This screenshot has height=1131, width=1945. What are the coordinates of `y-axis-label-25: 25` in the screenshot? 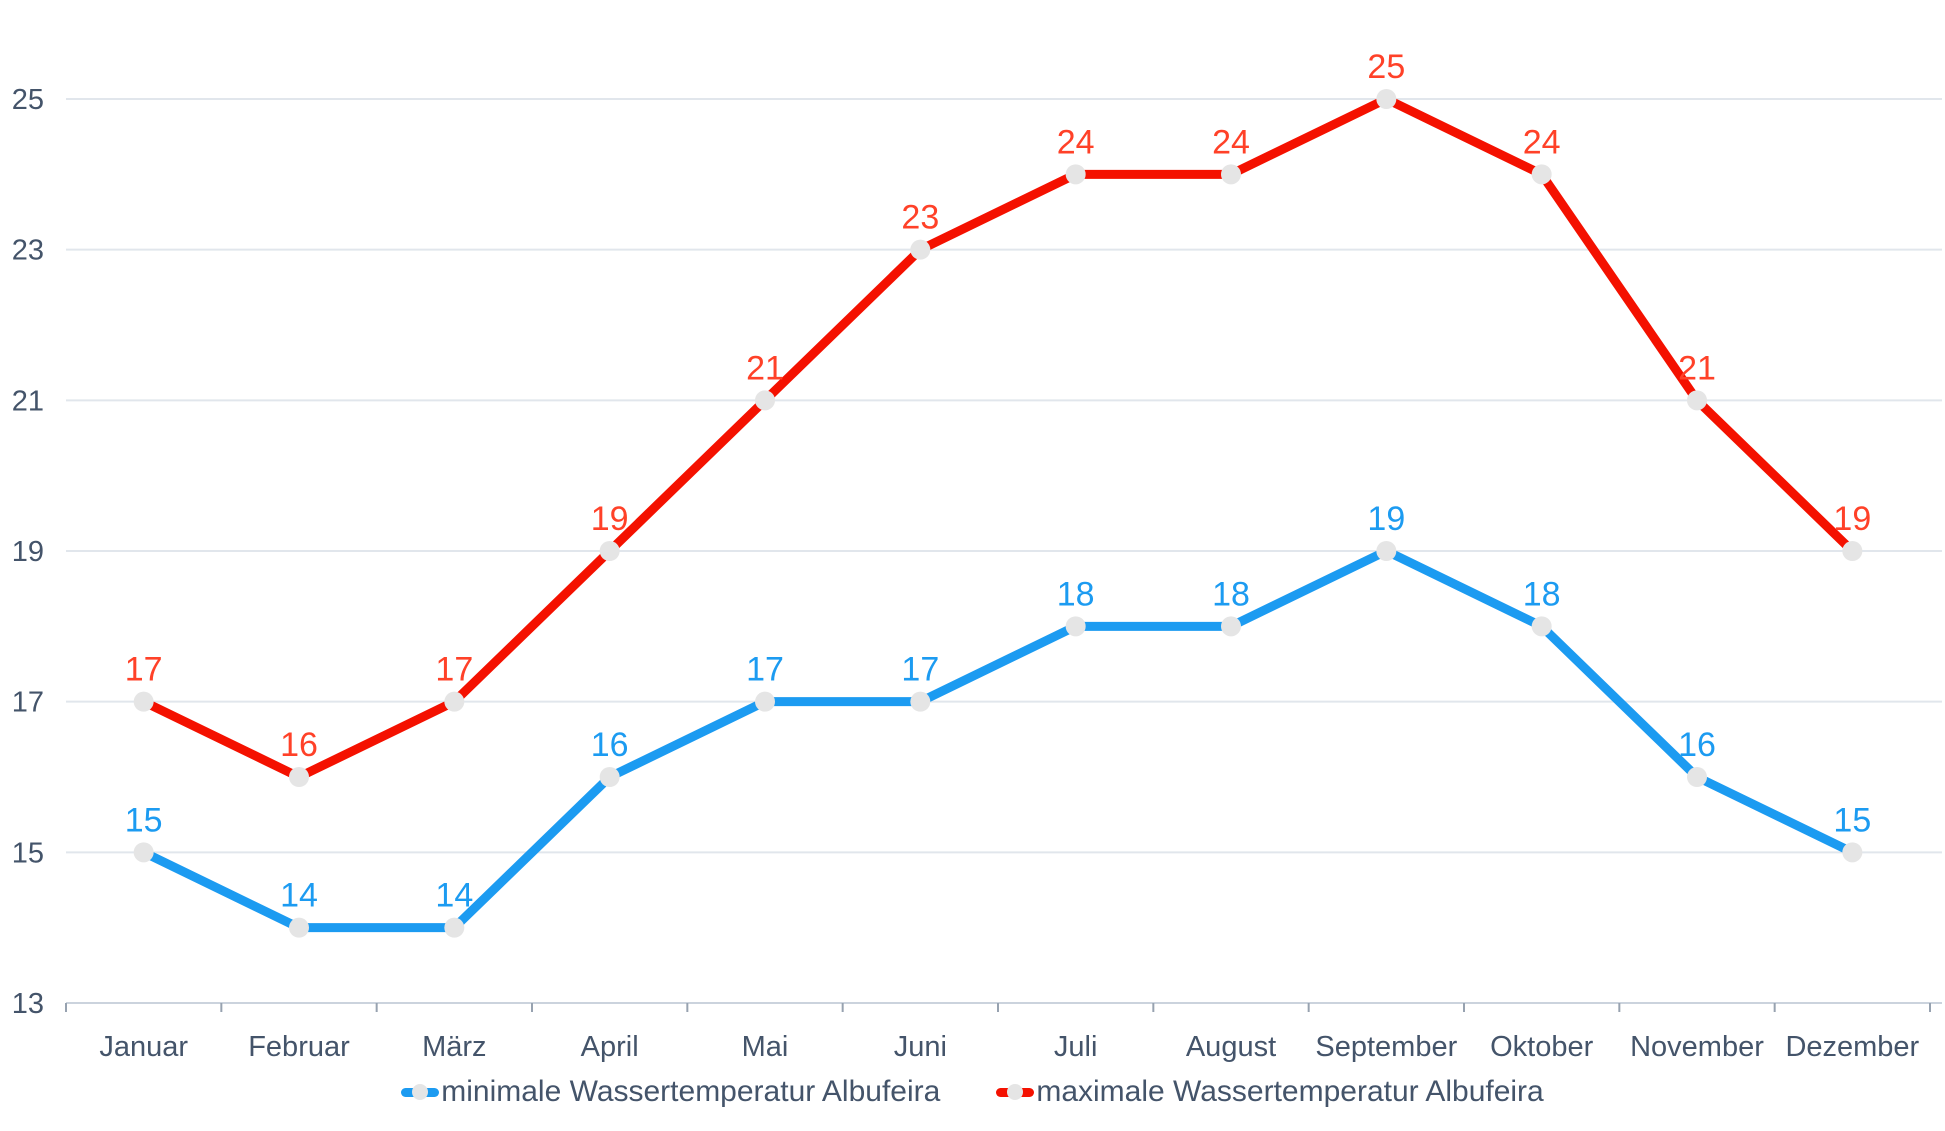 It's located at (28, 100).